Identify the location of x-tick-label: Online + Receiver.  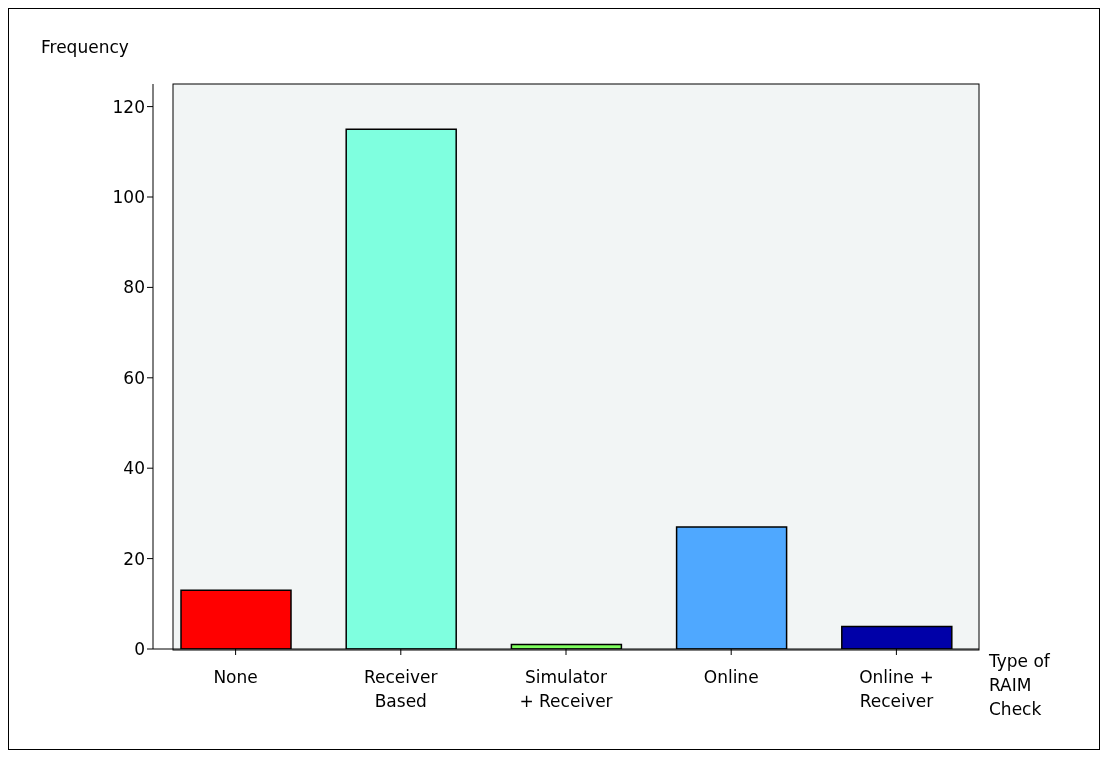
(896, 689).